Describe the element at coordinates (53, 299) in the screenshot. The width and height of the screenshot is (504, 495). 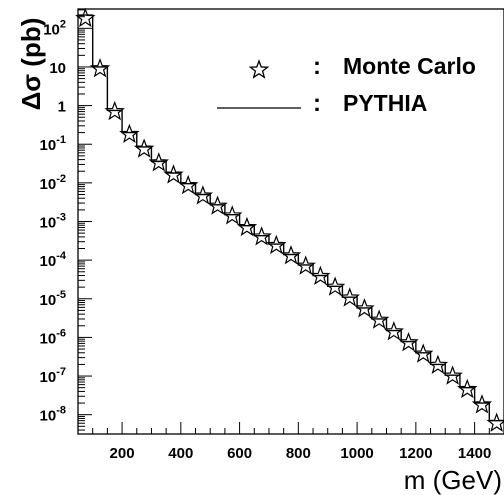
I see `y-tick-label: 10⁻⁵` at that location.